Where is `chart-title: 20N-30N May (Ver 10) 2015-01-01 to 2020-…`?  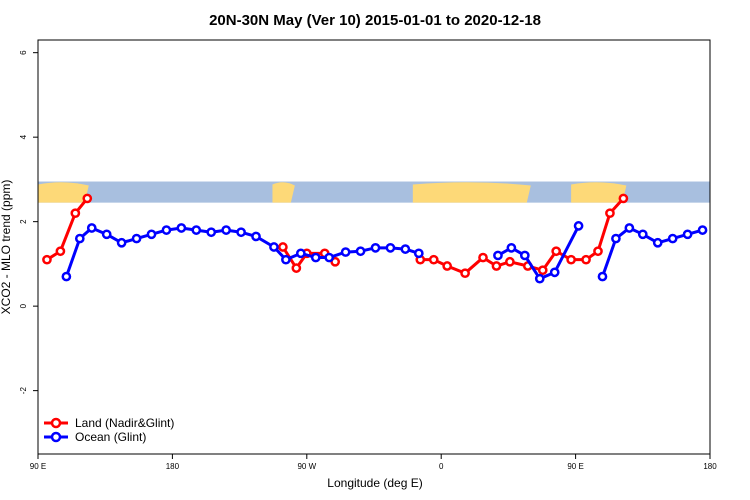 chart-title: 20N-30N May (Ver 10) 2015-01-01 to 2020-… is located at coordinates (375, 20).